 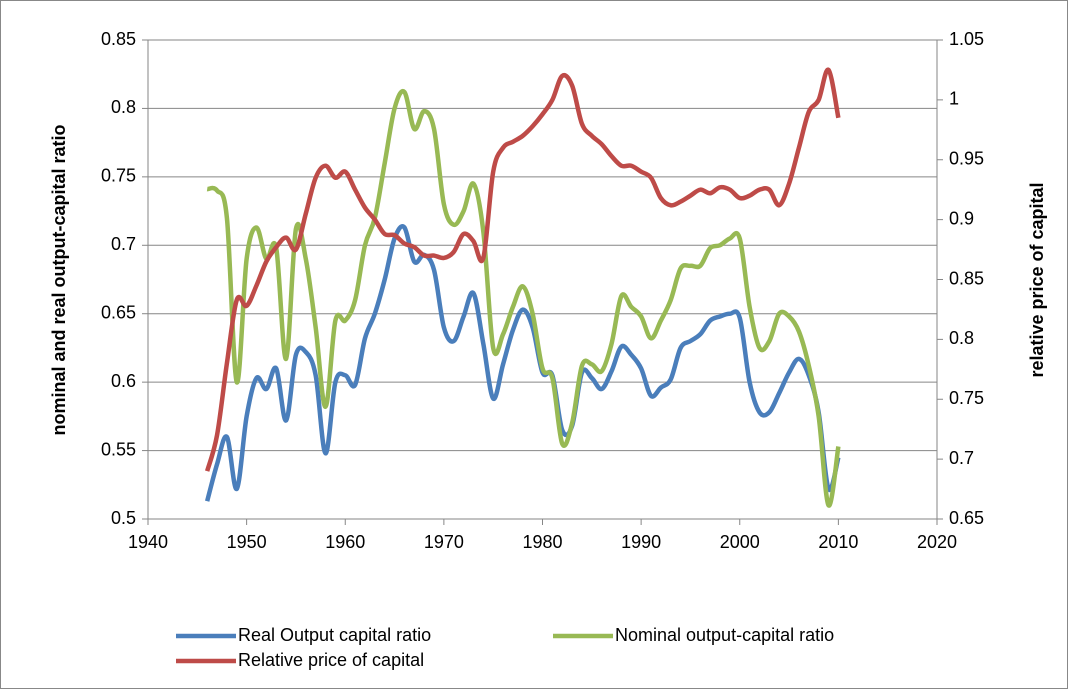 What do you see at coordinates (740, 542) in the screenshot?
I see `x-tick-label: 2000` at bounding box center [740, 542].